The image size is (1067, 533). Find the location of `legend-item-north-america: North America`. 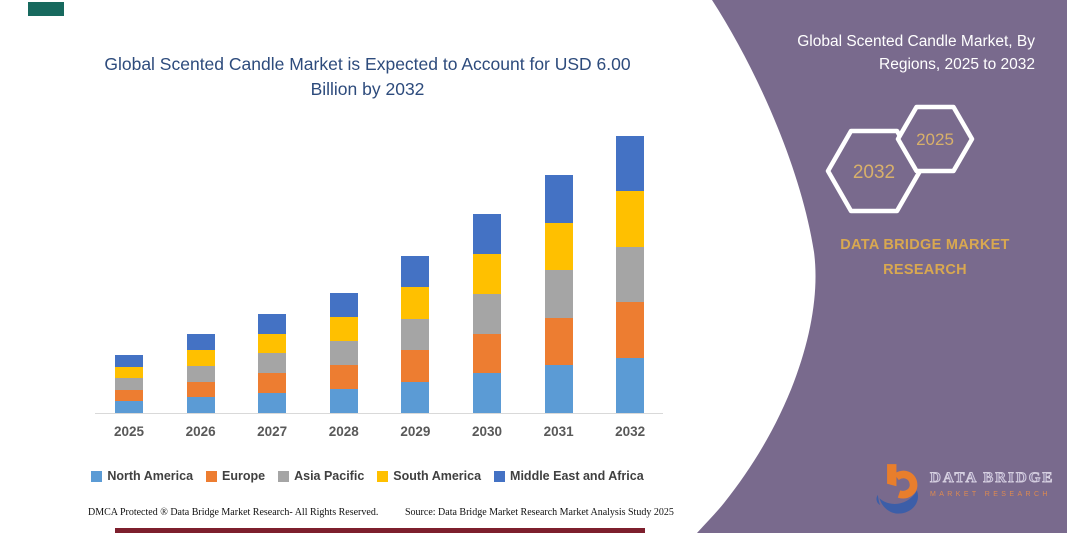

legend-item-north-america: North America is located at coordinates (142, 476).